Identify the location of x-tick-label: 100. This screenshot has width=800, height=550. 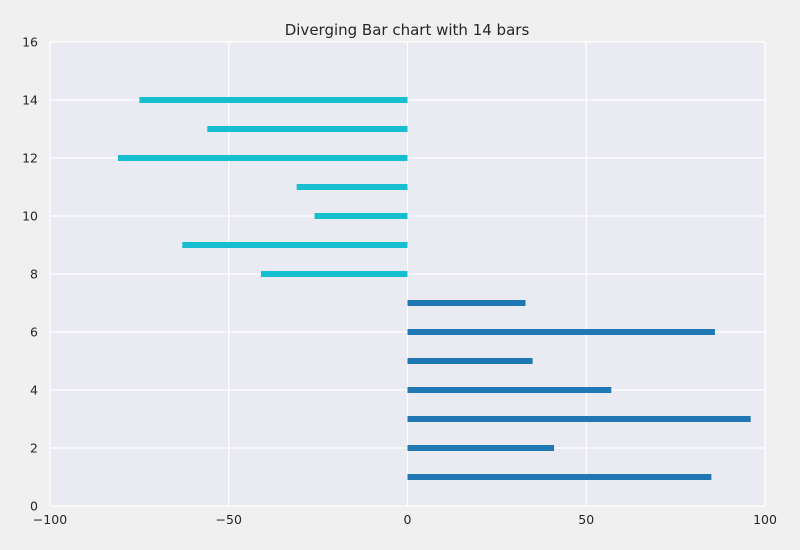
(765, 519).